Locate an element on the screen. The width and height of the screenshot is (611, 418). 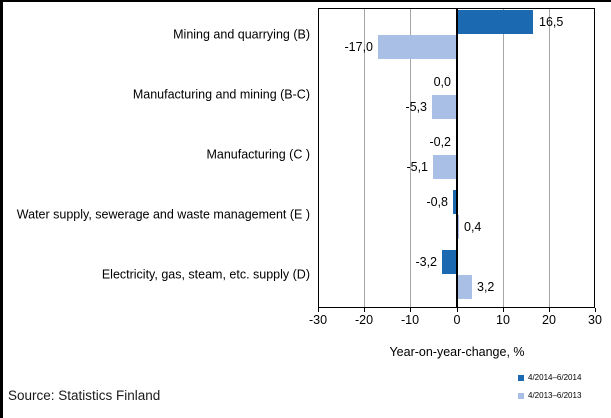
x-tick-label: 30 is located at coordinates (595, 320).